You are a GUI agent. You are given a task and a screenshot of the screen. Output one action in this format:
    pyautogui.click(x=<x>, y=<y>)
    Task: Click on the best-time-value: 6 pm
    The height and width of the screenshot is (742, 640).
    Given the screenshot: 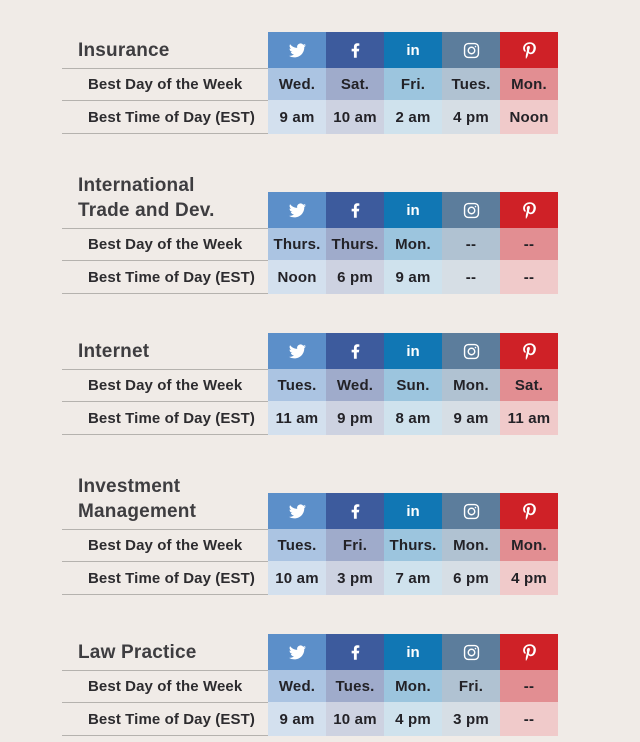 What is the action you would take?
    pyautogui.click(x=471, y=578)
    